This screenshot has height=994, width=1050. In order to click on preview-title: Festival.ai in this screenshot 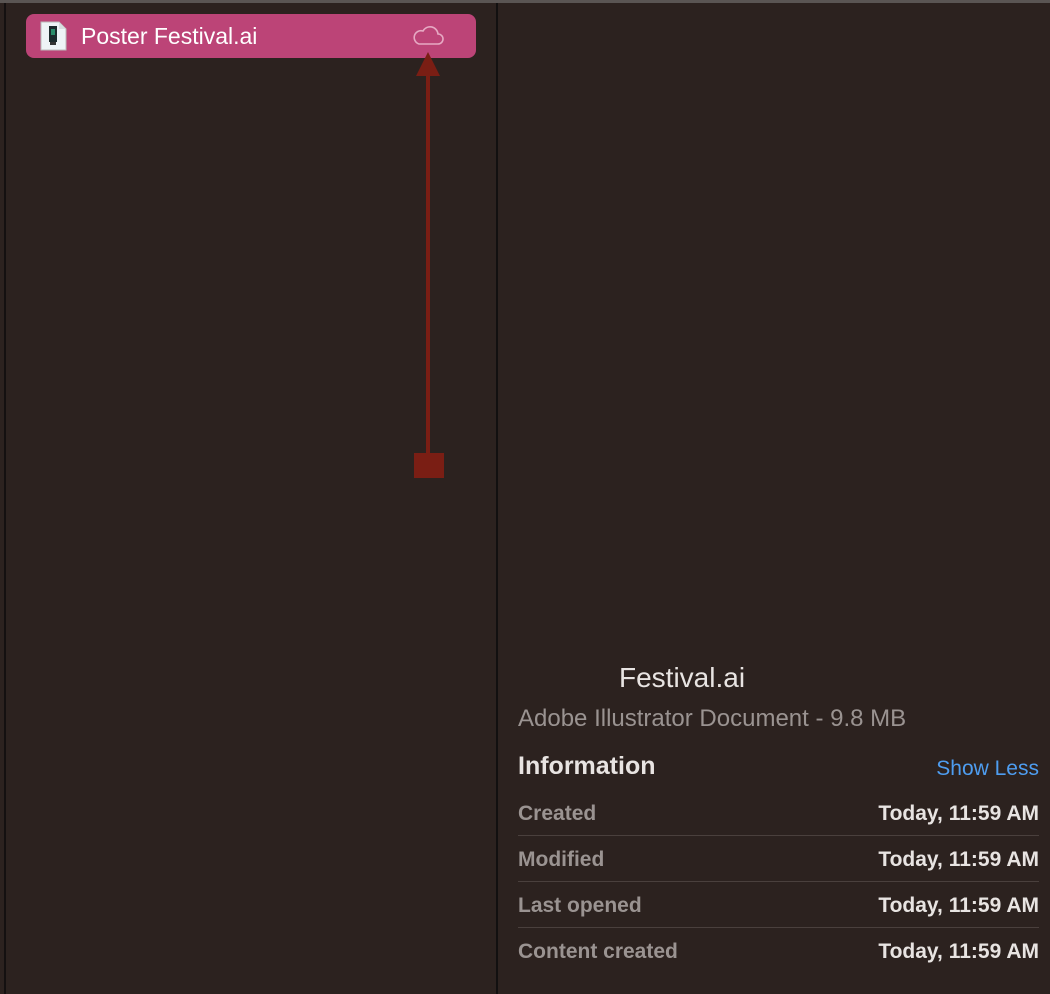, I will do `click(682, 677)`.